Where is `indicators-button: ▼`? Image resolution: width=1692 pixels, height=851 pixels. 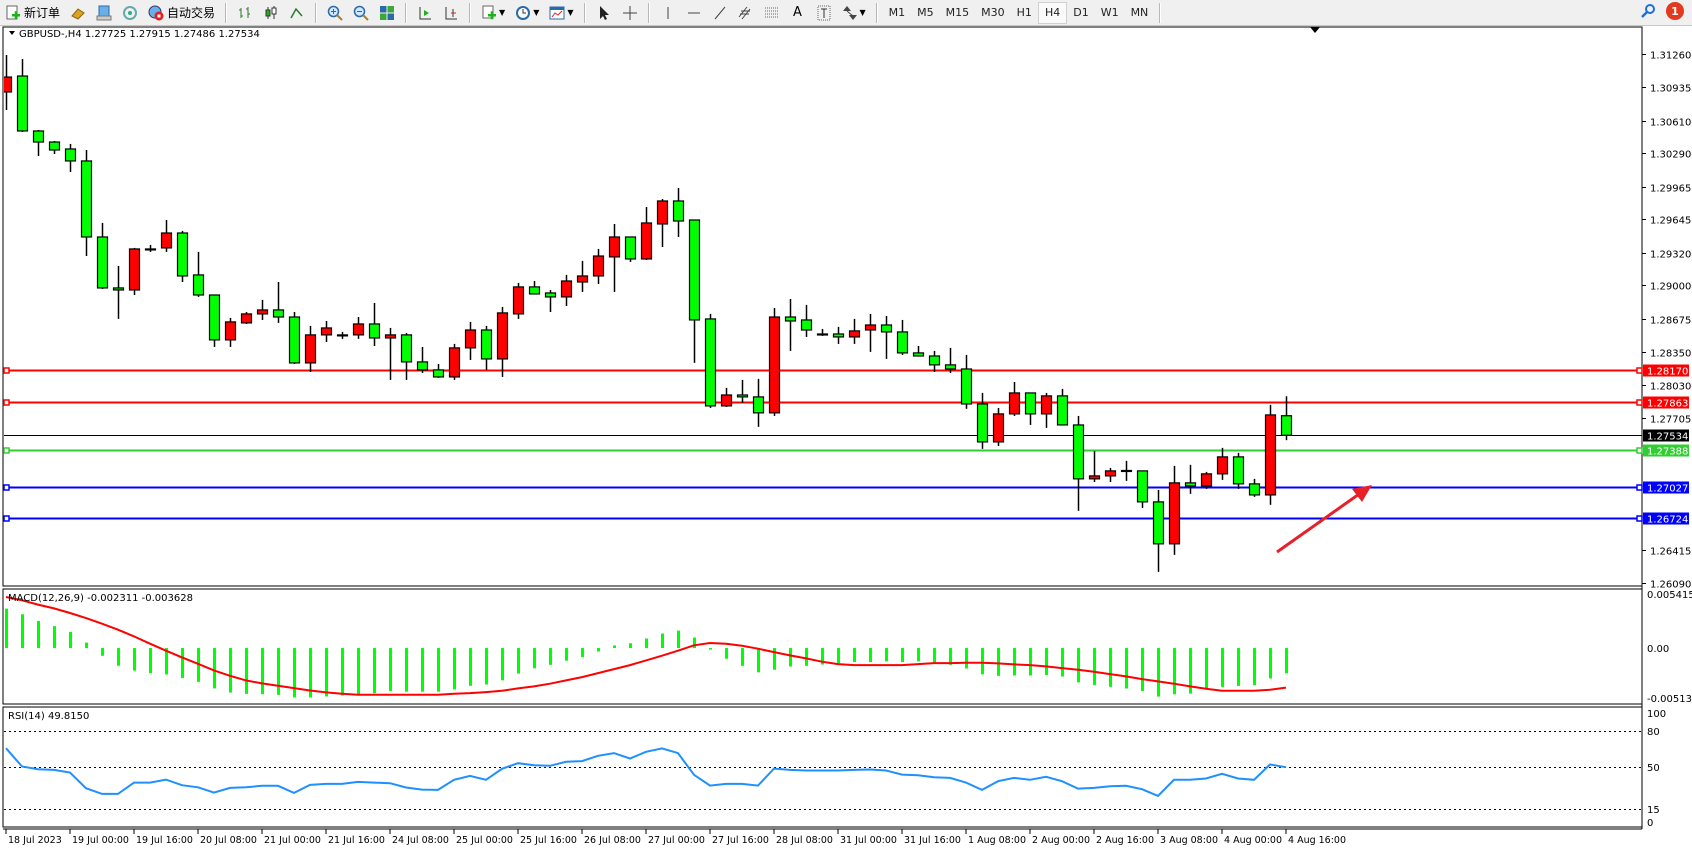 indicators-button: ▼ is located at coordinates (493, 13).